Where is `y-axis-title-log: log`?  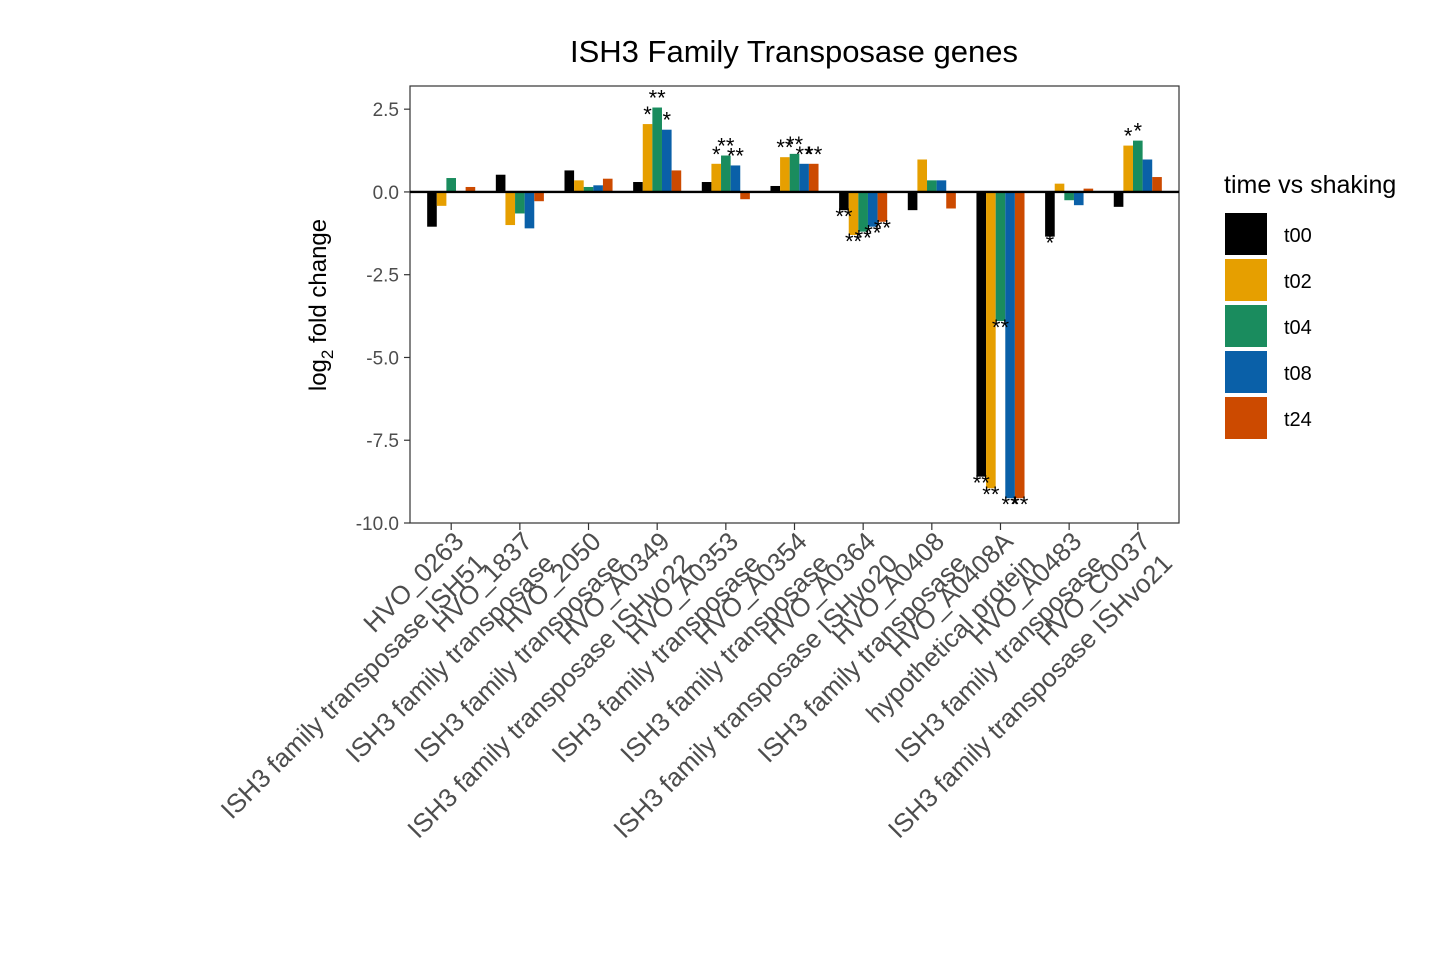
y-axis-title-log: log is located at coordinates (318, 375).